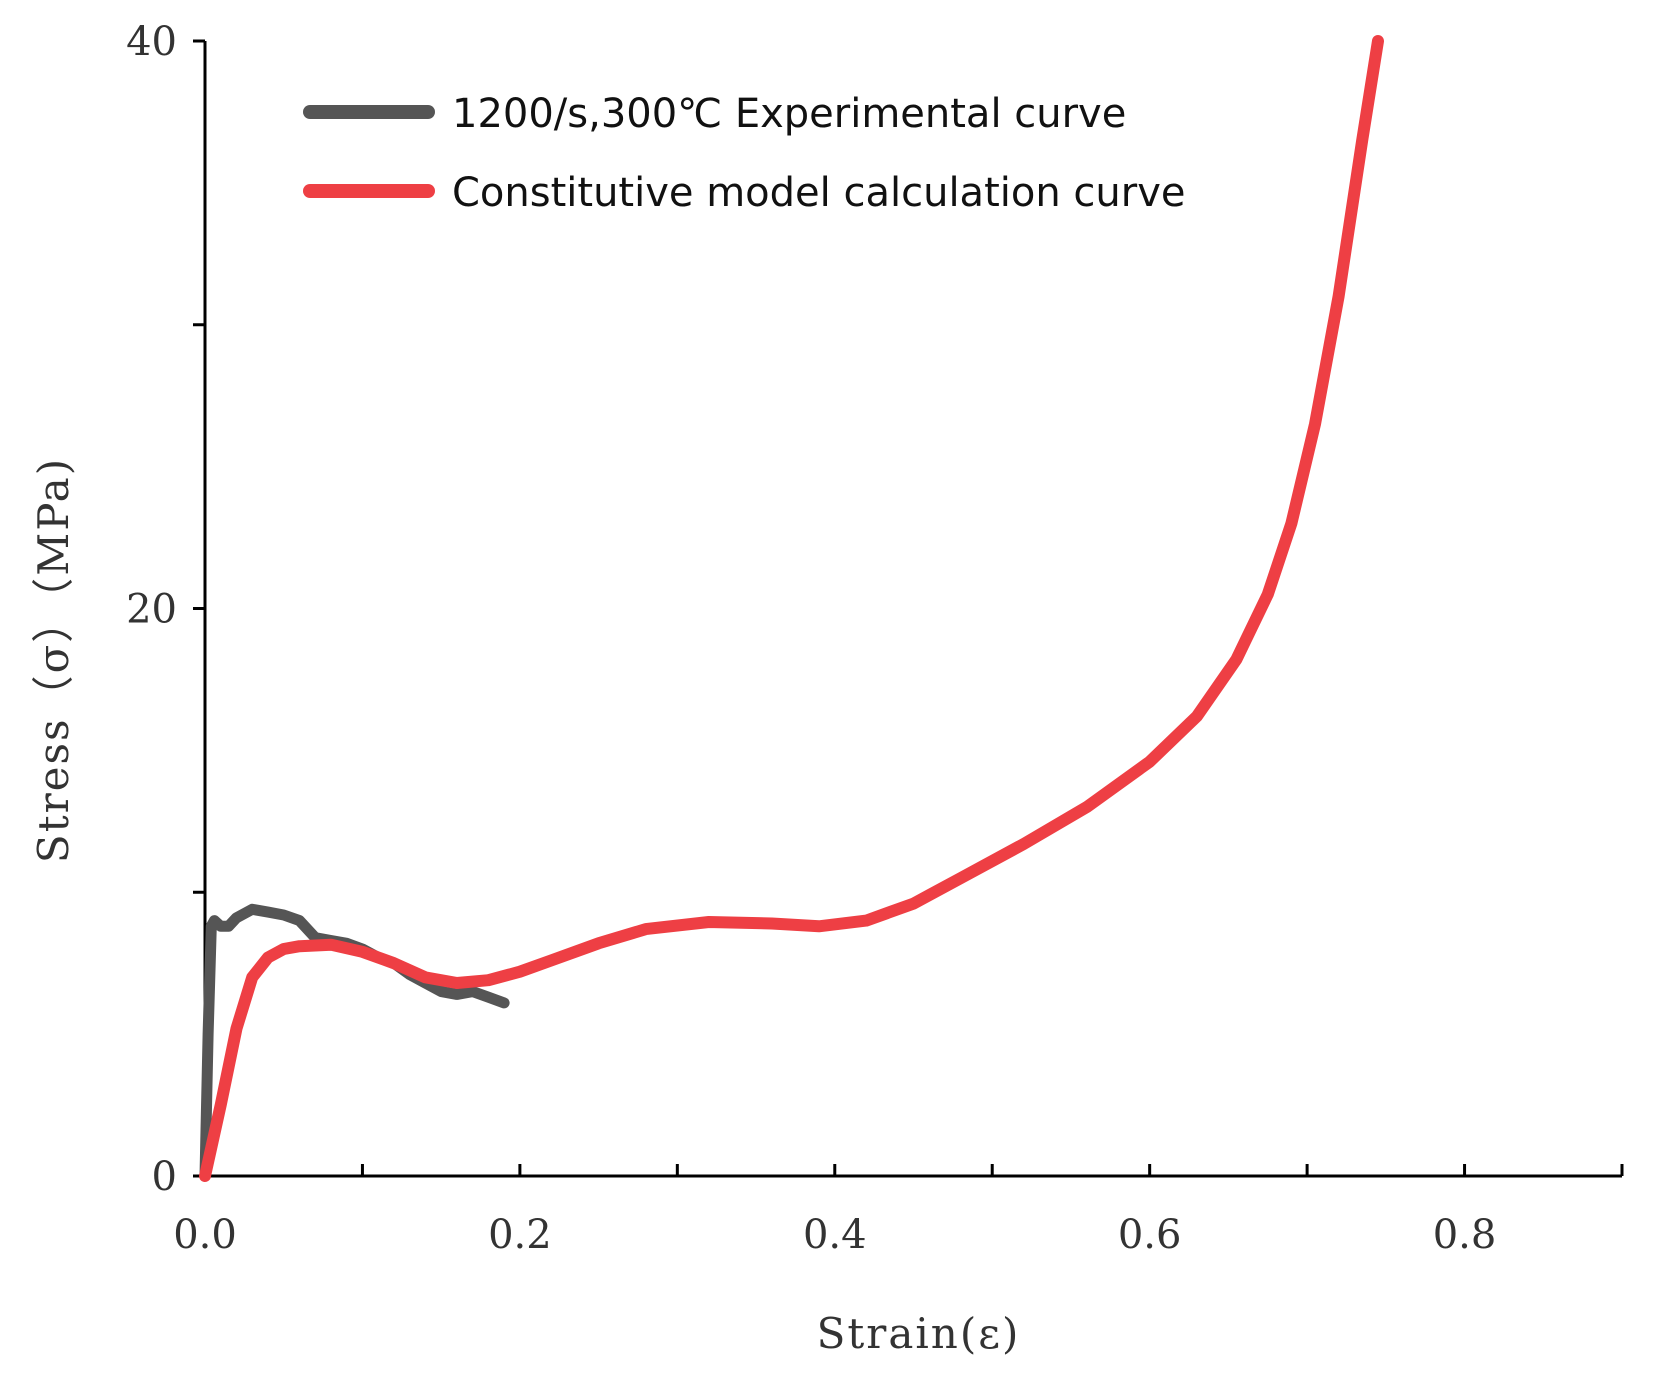  Describe the element at coordinates (818, 193) in the screenshot. I see `legend-label-model: Constitutive model calculation curve` at that location.